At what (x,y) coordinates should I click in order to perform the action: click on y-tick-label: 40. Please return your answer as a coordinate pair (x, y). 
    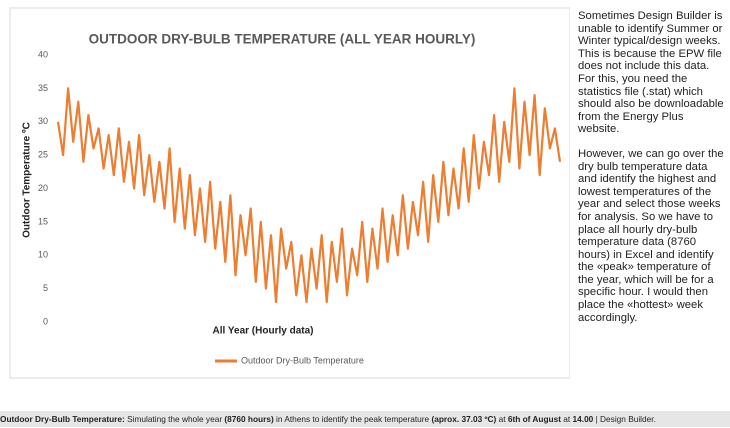
    Looking at the image, I should click on (43, 54).